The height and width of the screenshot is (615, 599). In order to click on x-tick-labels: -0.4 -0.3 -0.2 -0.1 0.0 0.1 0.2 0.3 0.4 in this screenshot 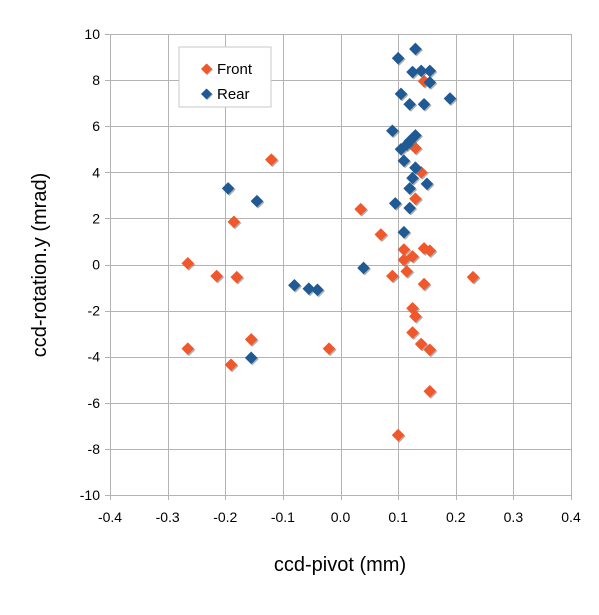, I will do `click(339, 517)`.